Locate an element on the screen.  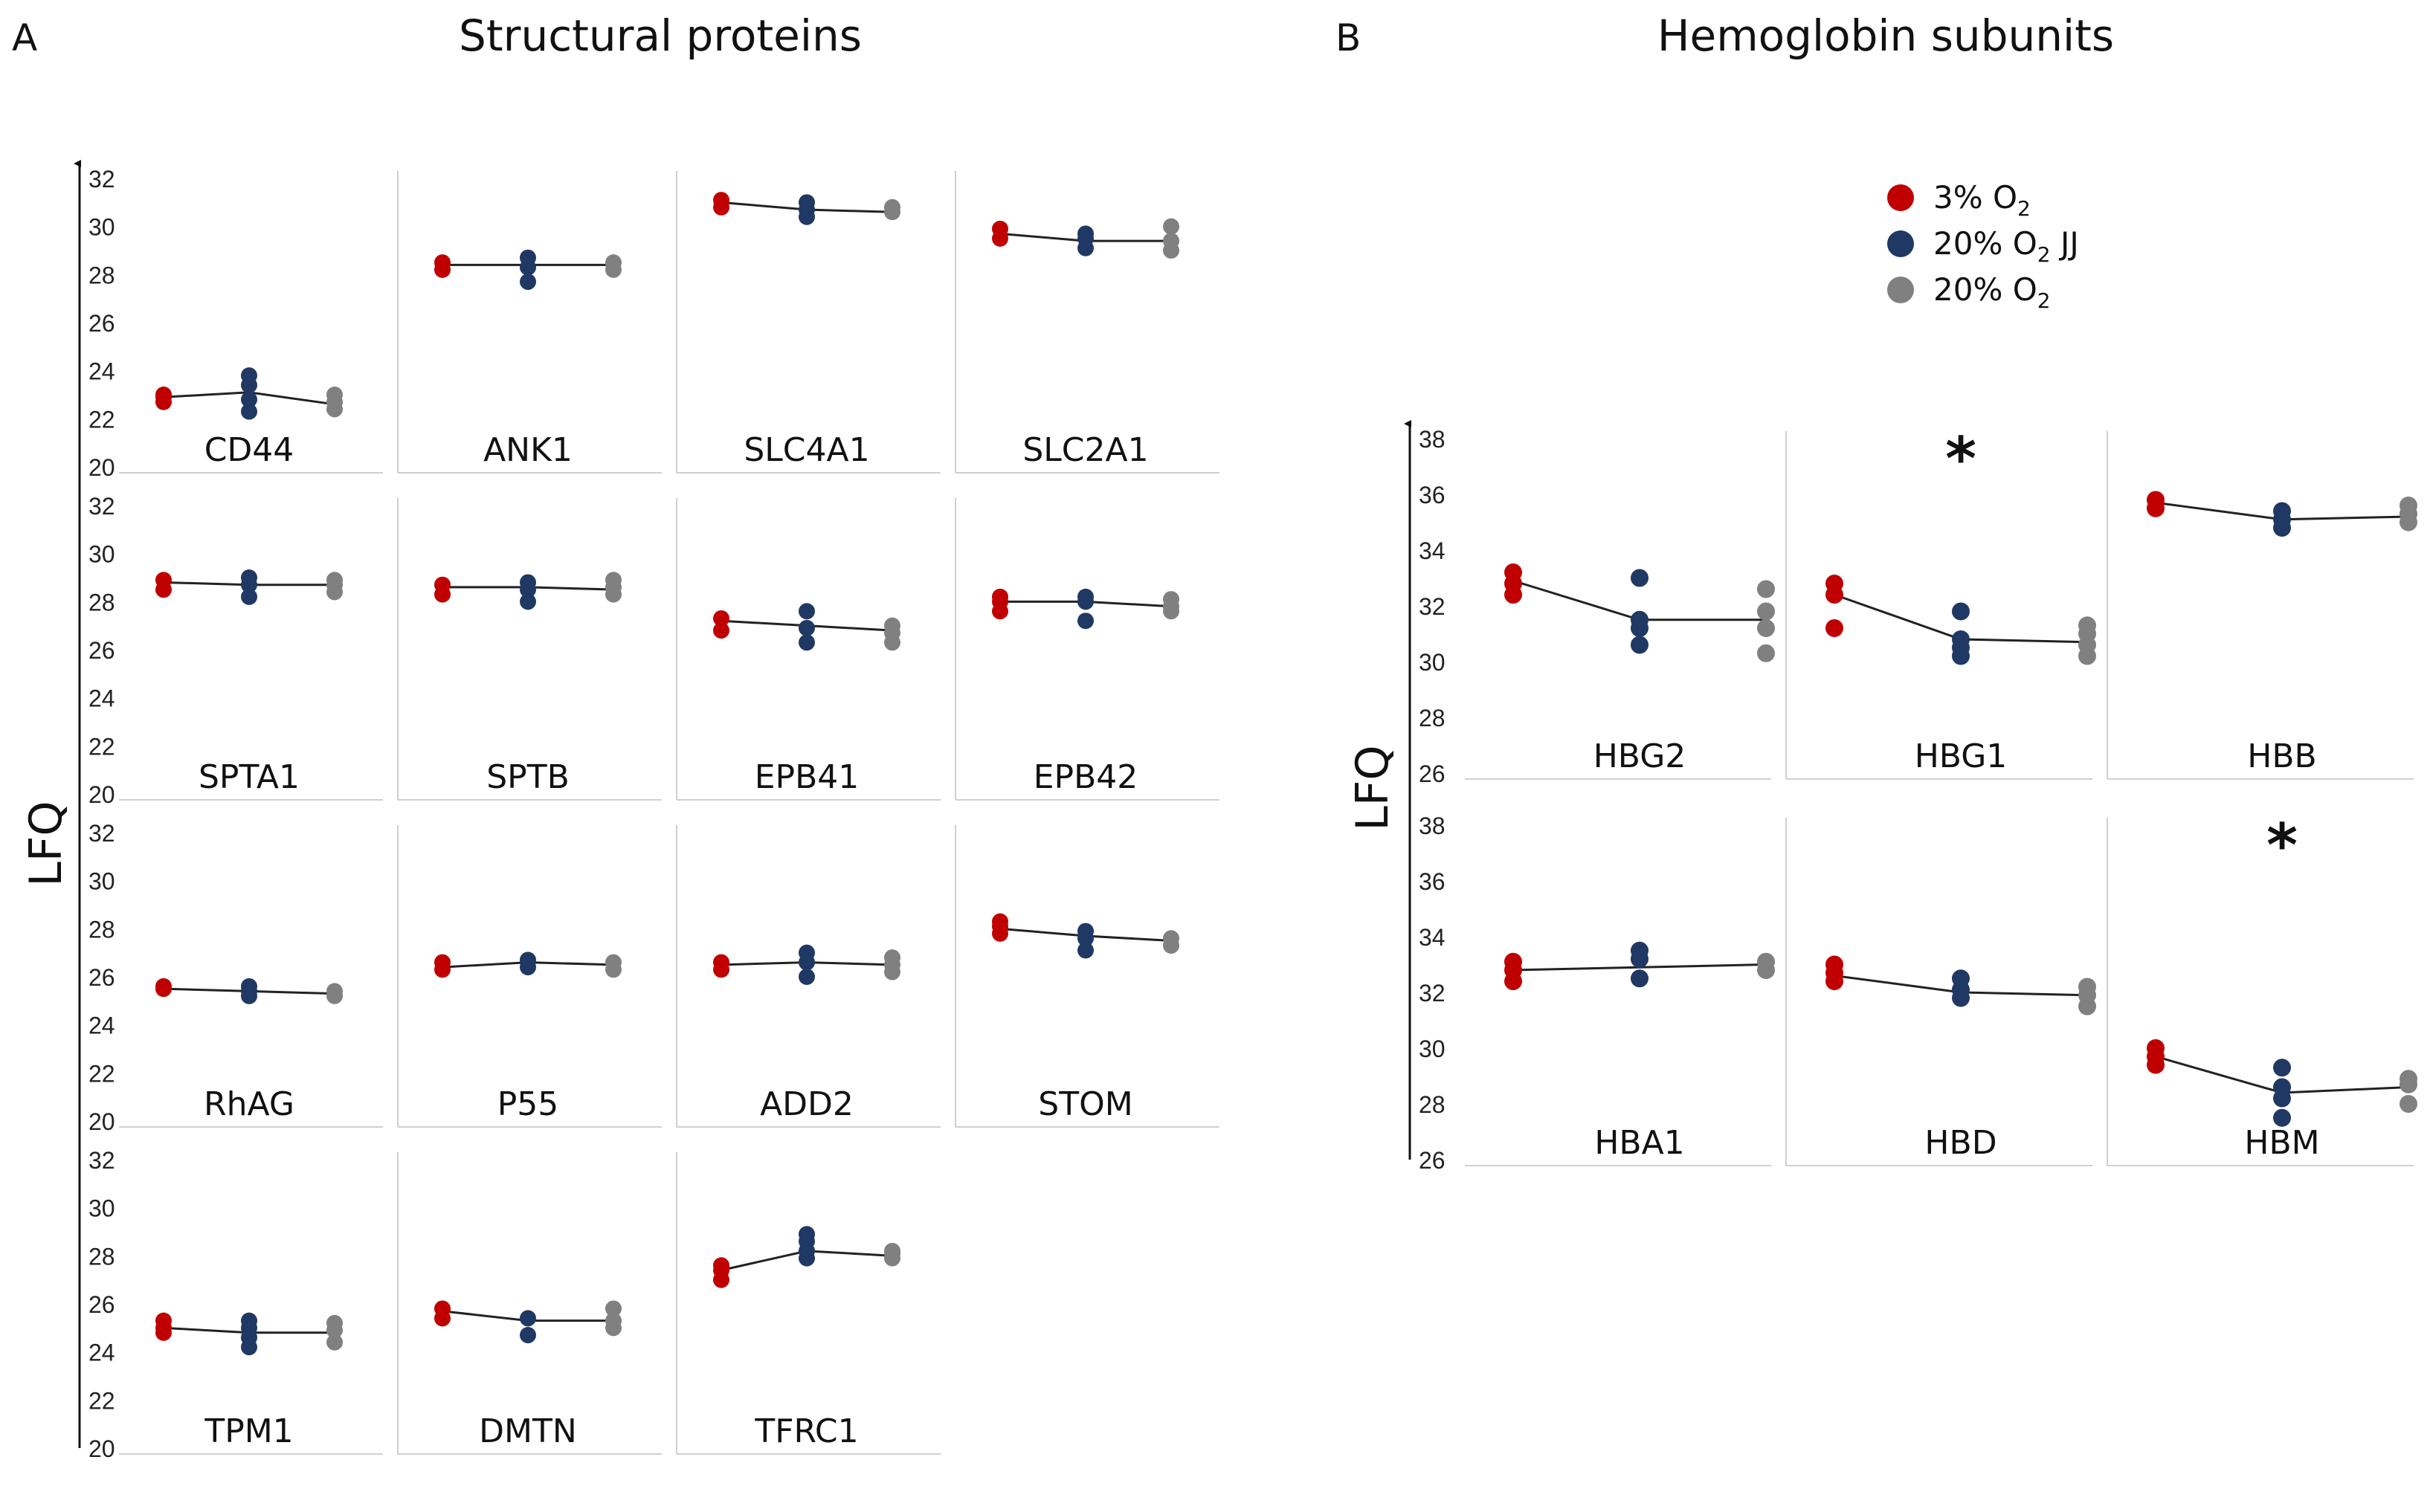
panel-a-title: Structural proteins is located at coordinates (660, 36).